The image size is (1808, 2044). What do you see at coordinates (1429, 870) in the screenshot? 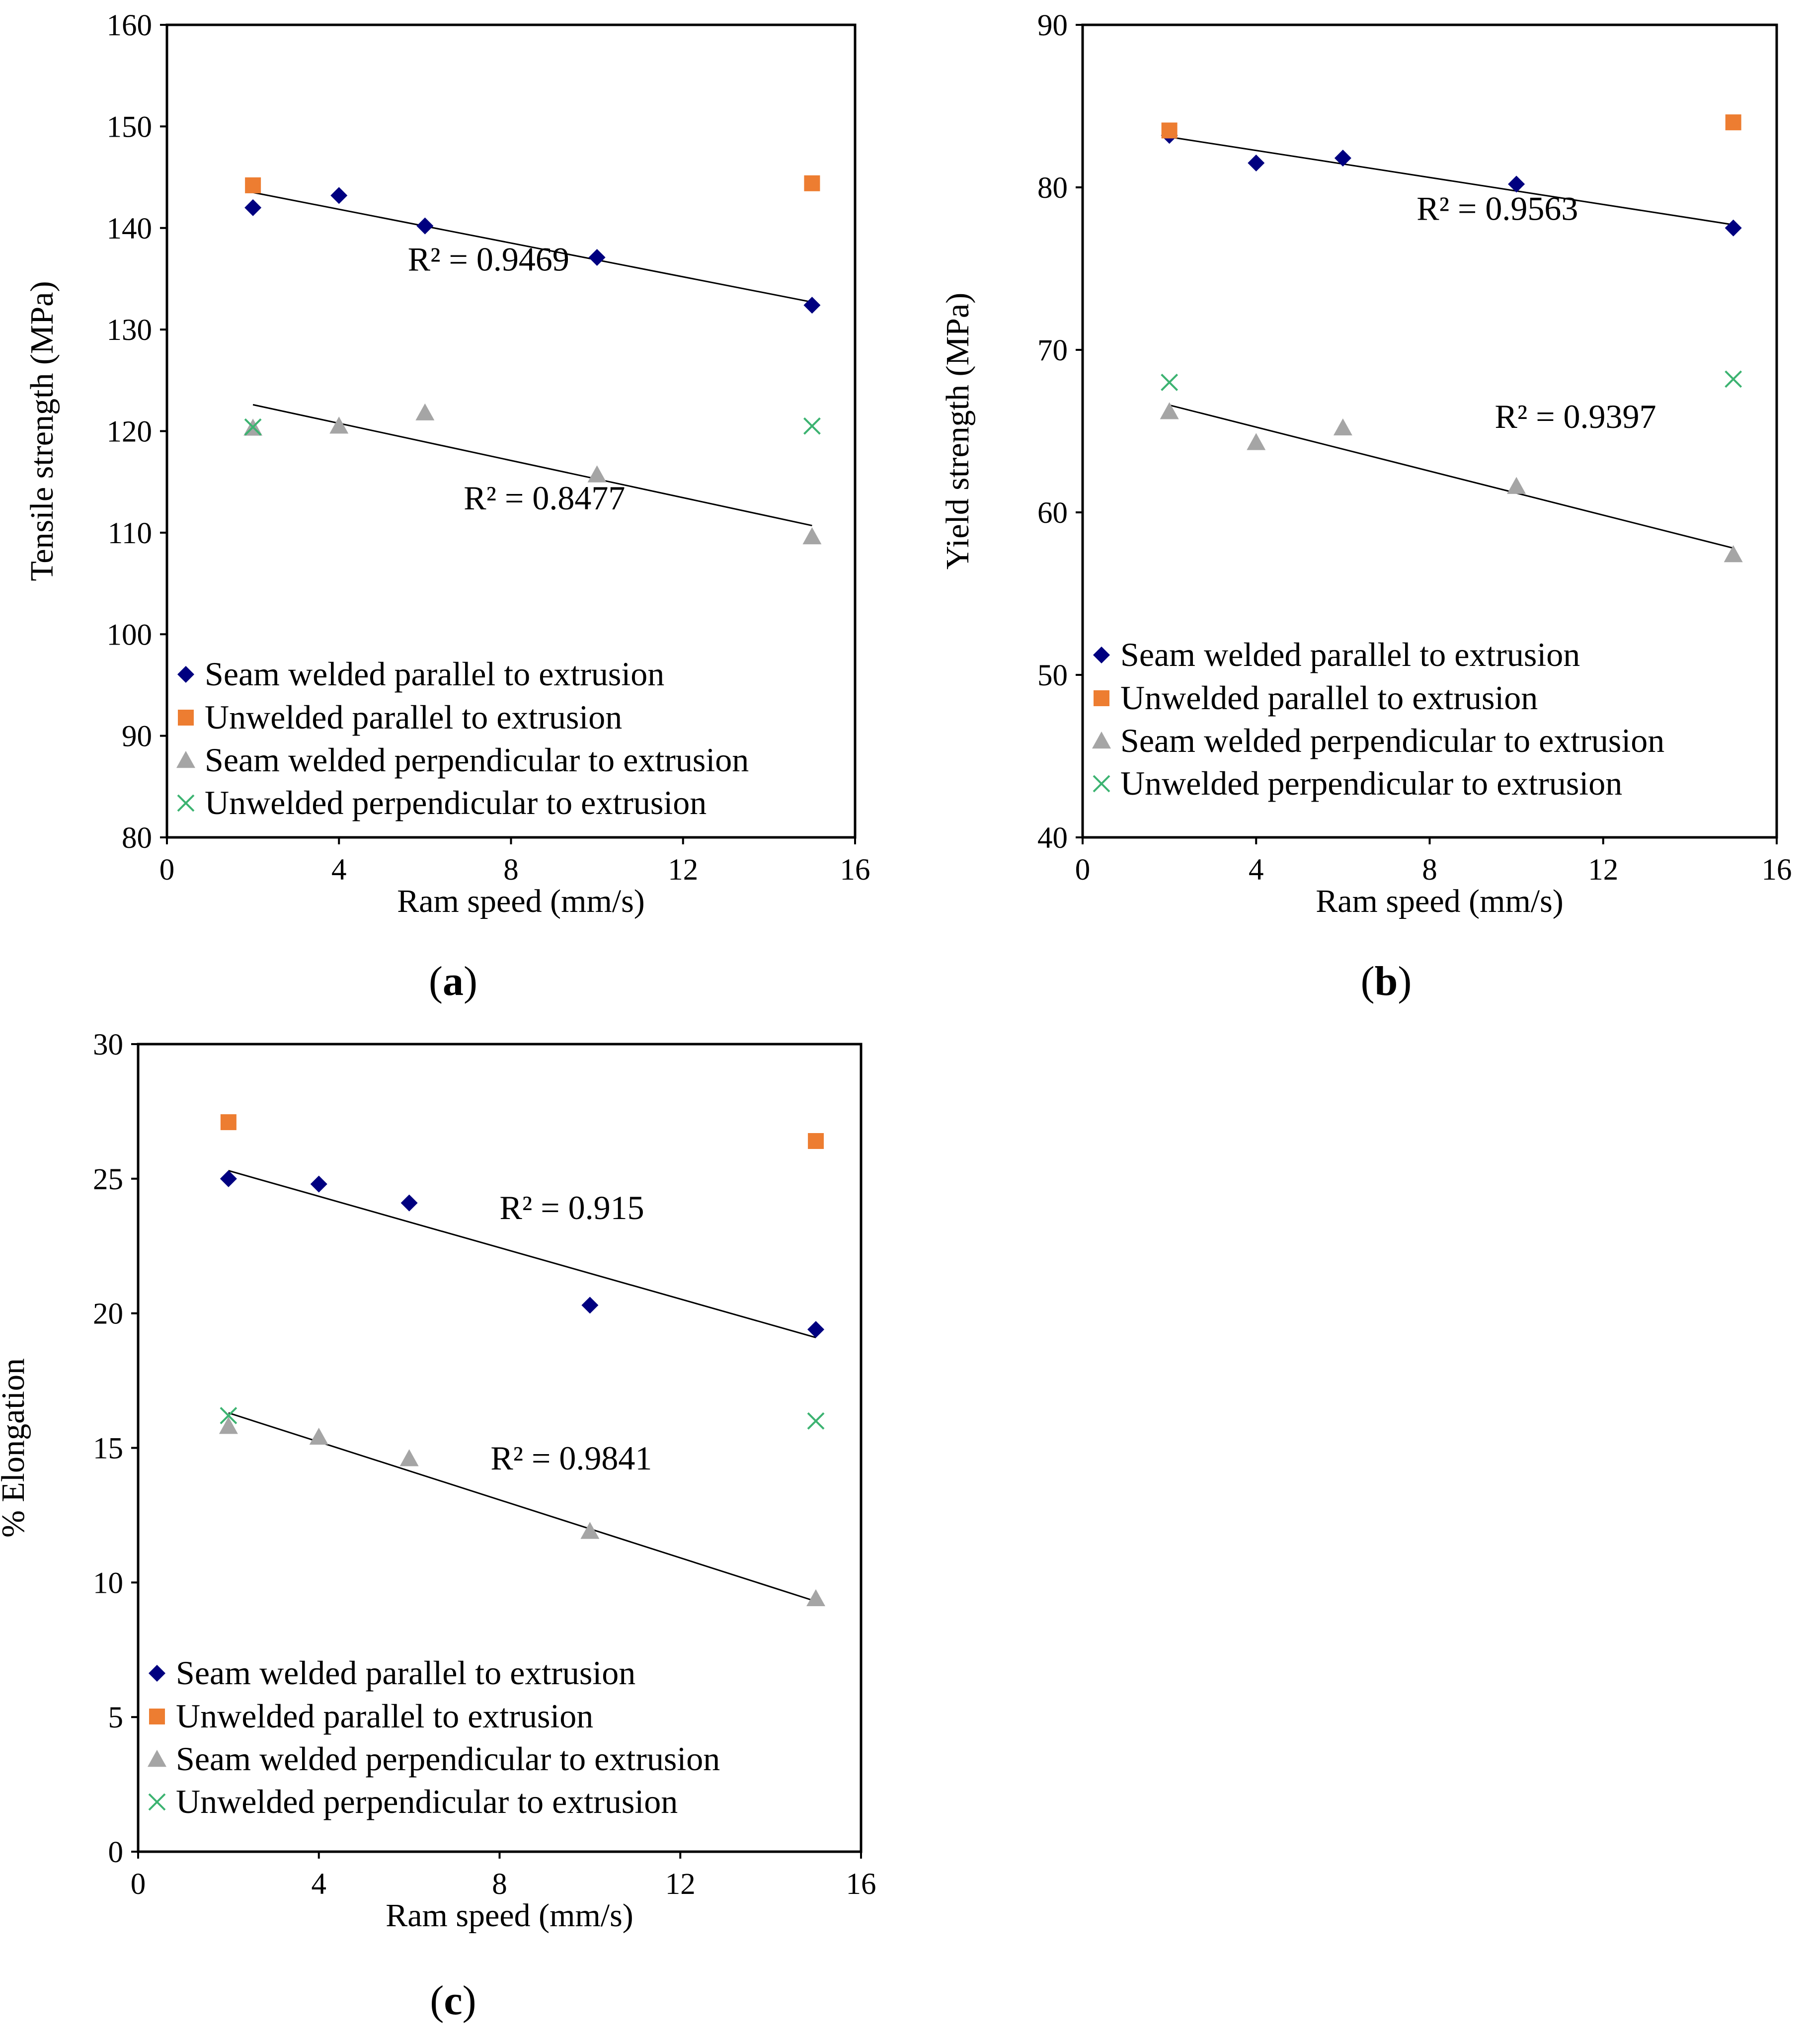
I see `x-tick-label-b: 8` at bounding box center [1429, 870].